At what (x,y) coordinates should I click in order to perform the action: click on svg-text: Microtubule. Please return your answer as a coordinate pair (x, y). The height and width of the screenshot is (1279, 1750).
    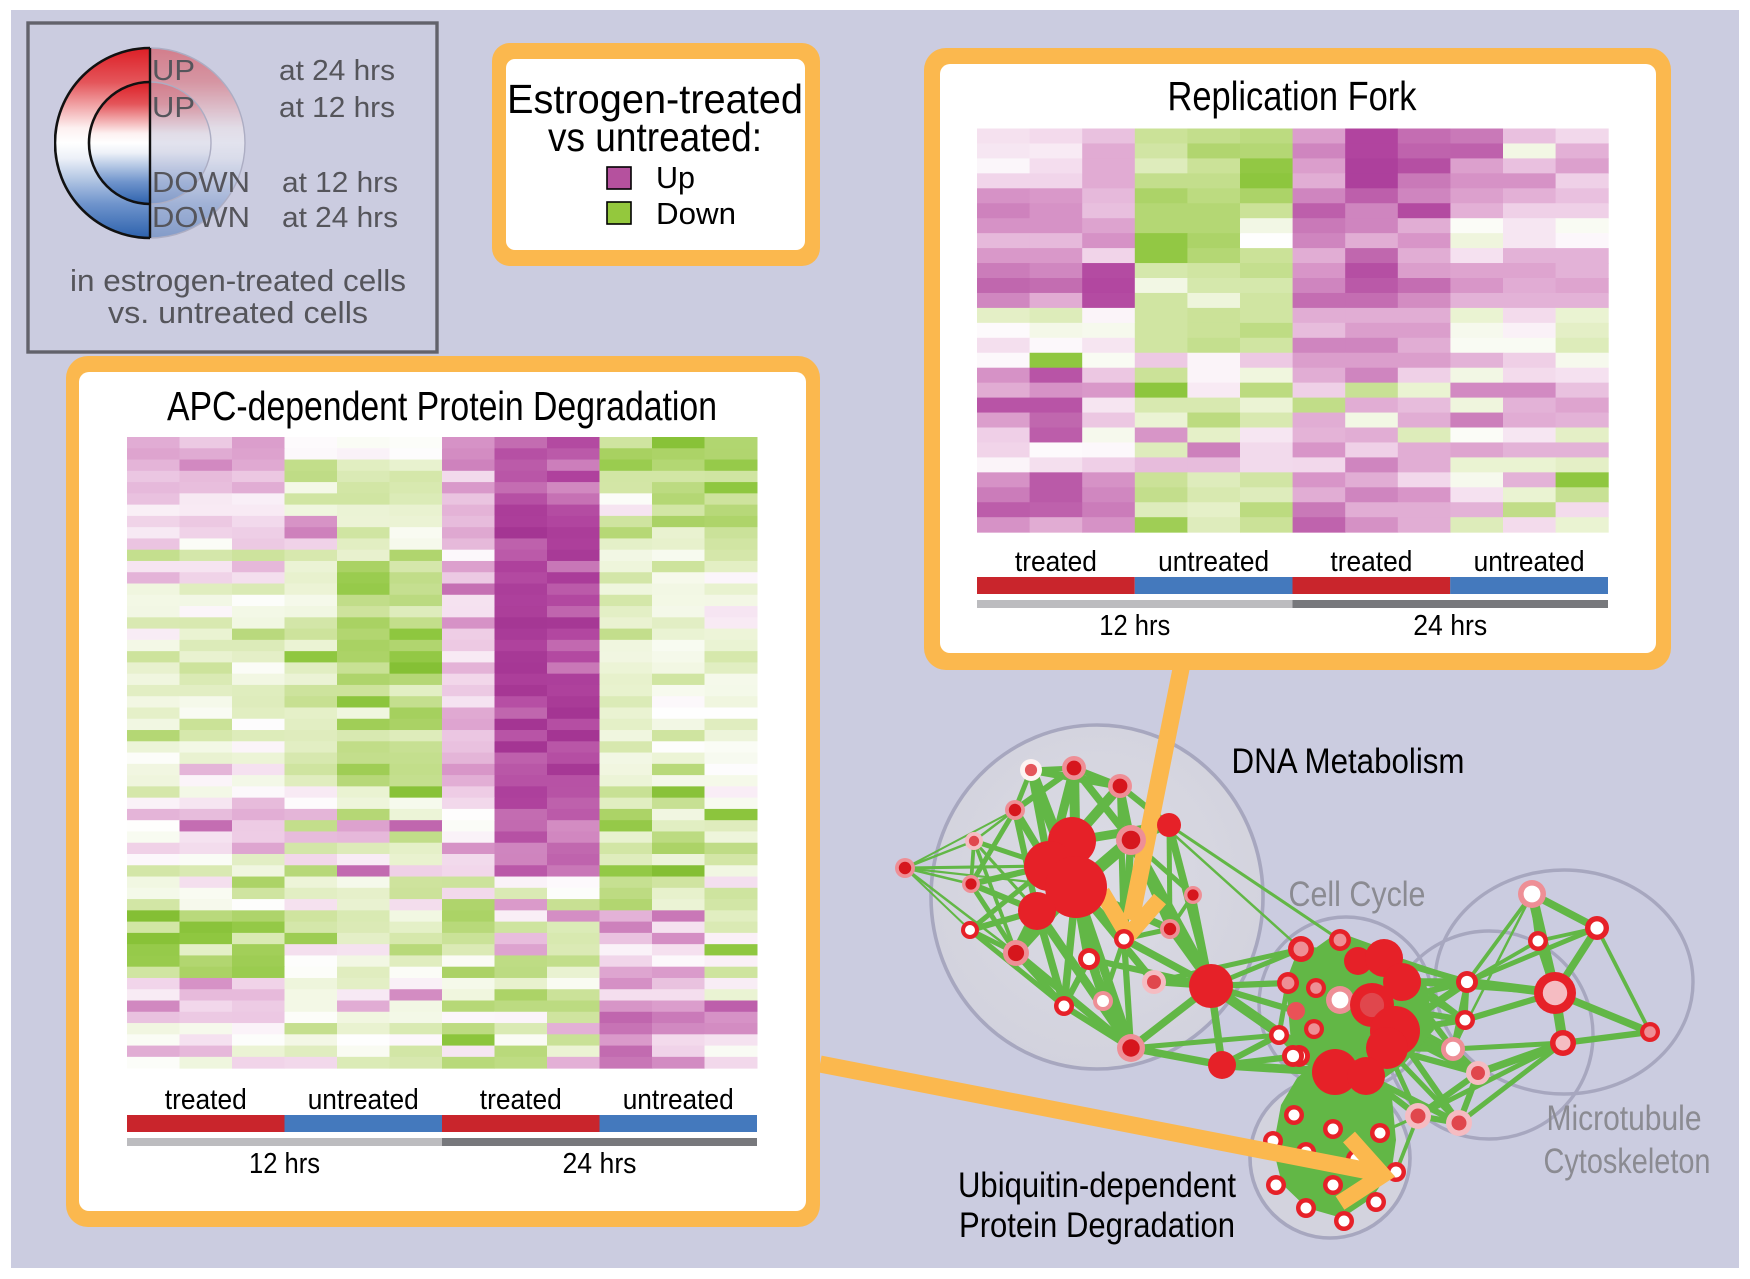
    Looking at the image, I should click on (1624, 1118).